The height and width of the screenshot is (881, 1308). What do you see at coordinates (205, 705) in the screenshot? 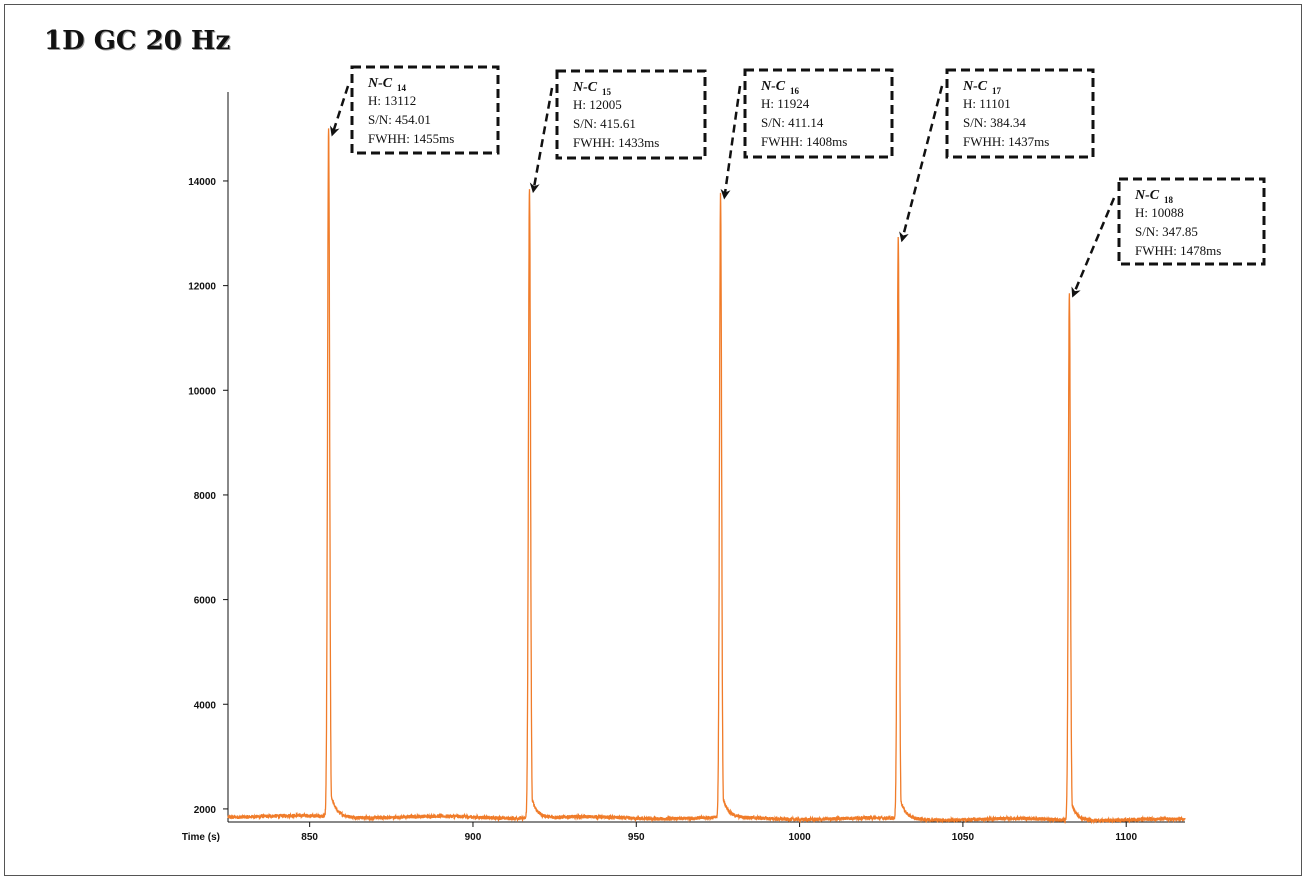
I see `y-tick-label: 4000` at bounding box center [205, 705].